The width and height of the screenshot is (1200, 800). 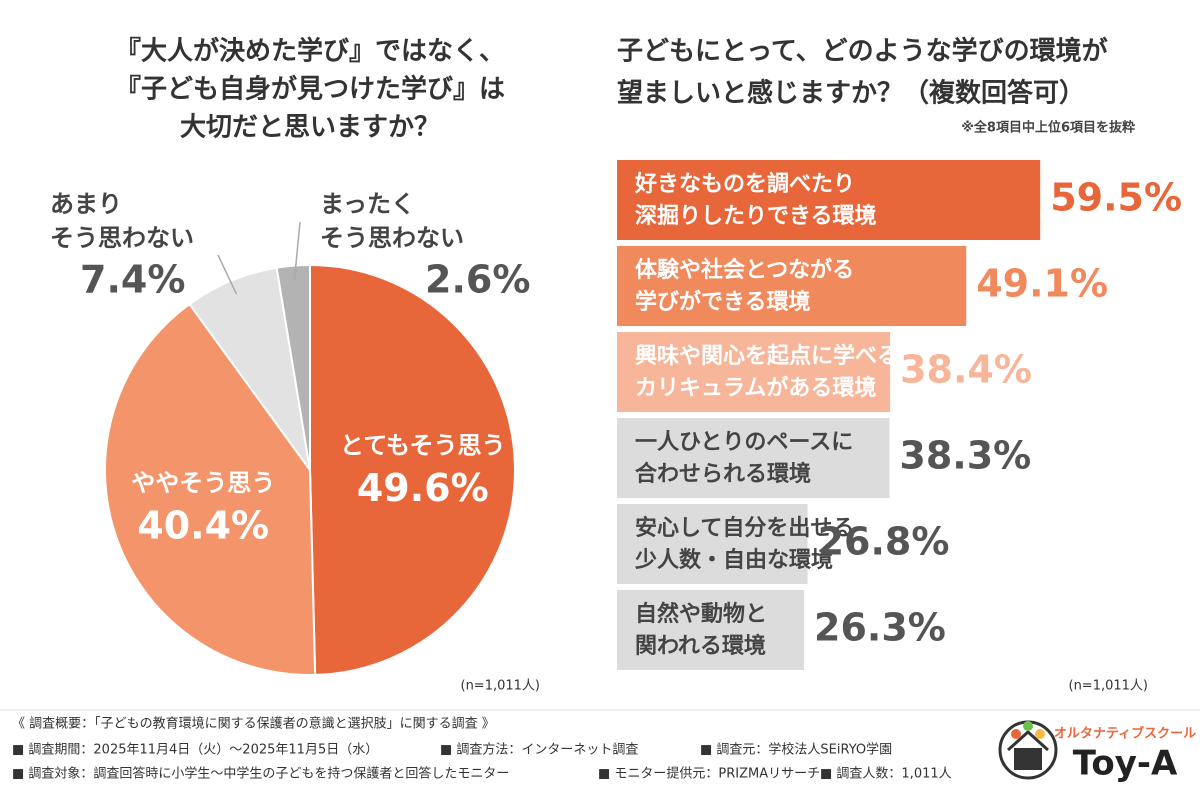 I want to click on footer-item: ■ 調査人数：1,011人, so click(x=886, y=774).